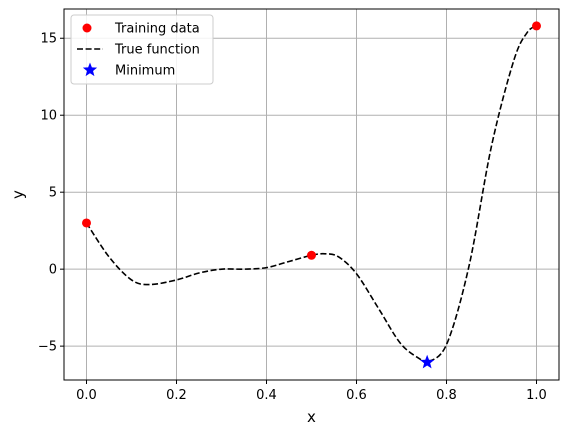  What do you see at coordinates (311, 417) in the screenshot?
I see `x-axis-label: x` at bounding box center [311, 417].